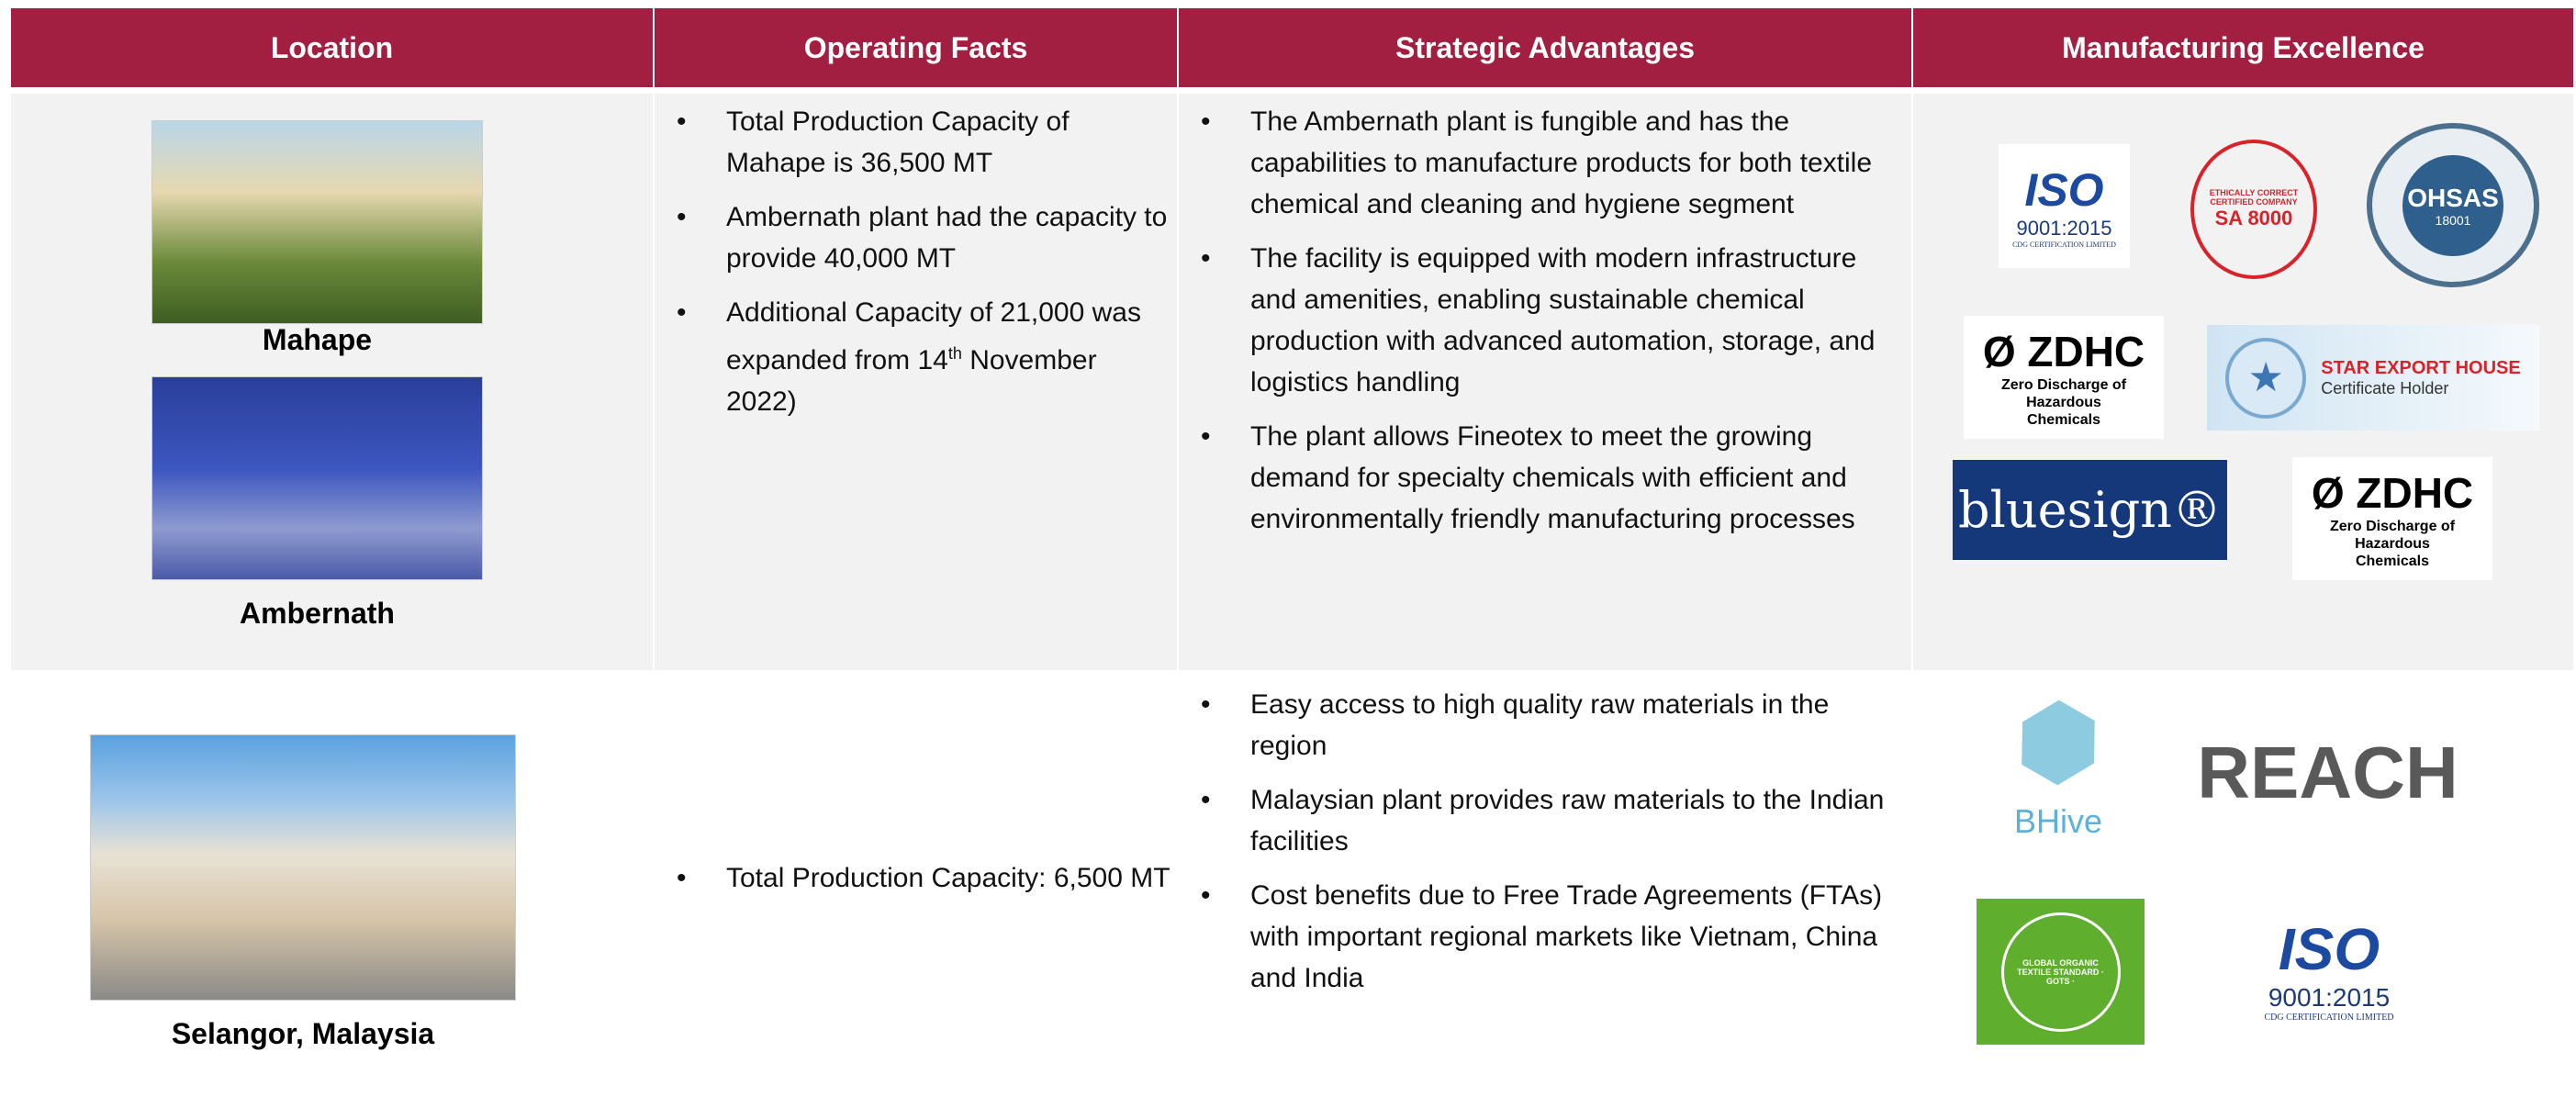  I want to click on location-label: Mahape, so click(317, 339).